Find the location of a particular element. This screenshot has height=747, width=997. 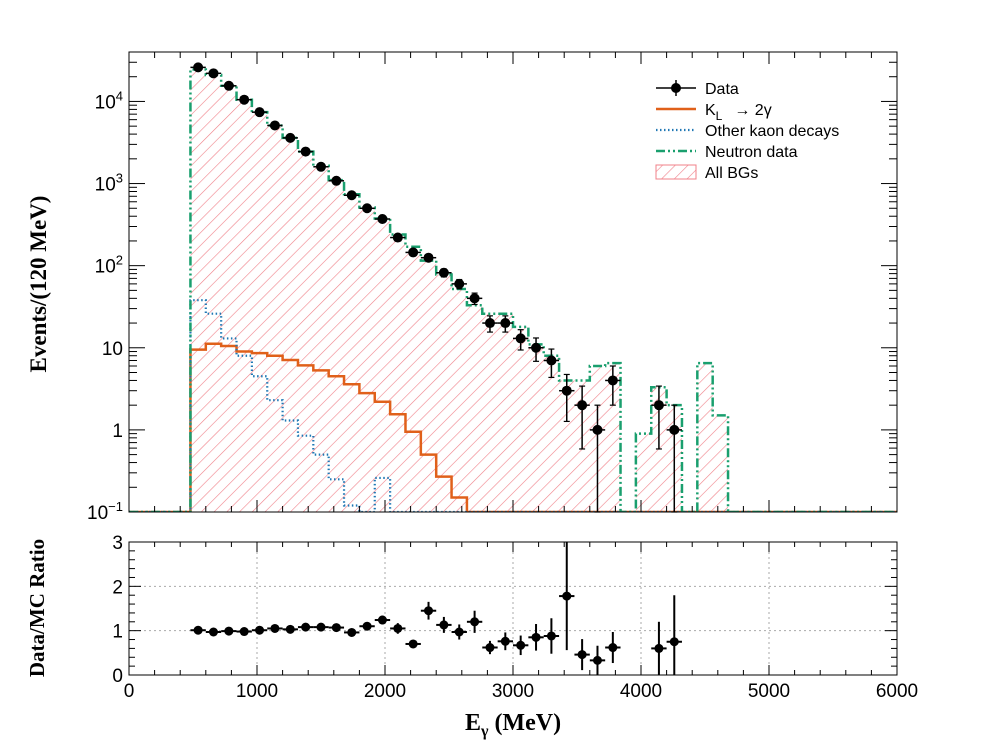

ratio-y-axis-title: Data/MC Ratio is located at coordinates (37, 608).